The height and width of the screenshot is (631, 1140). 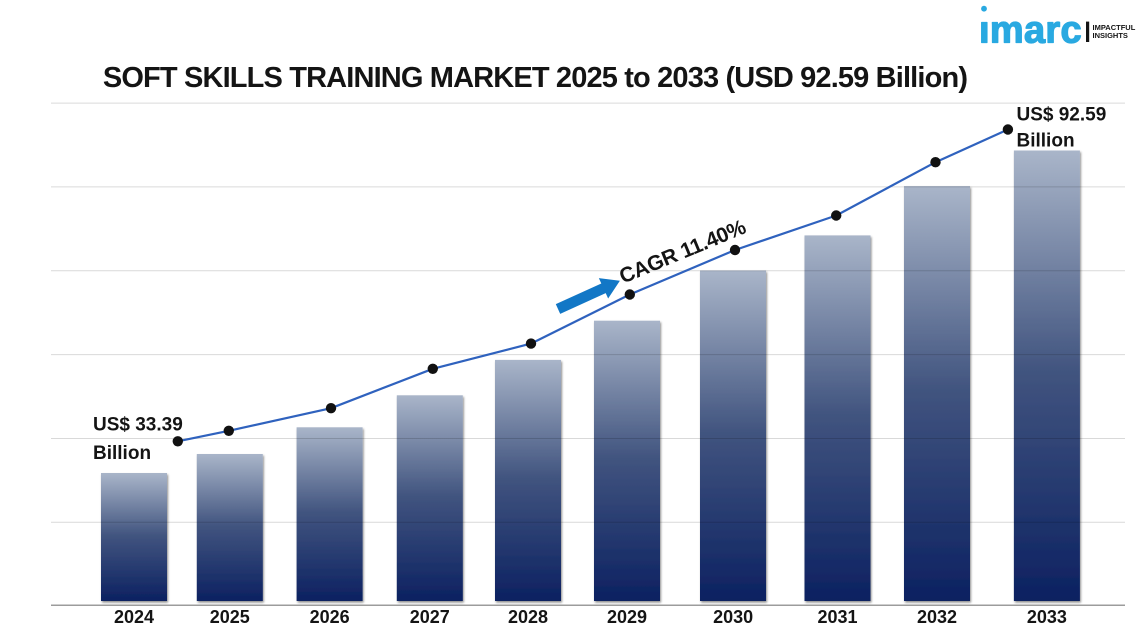 I want to click on svg-text: 2032, so click(x=937, y=617).